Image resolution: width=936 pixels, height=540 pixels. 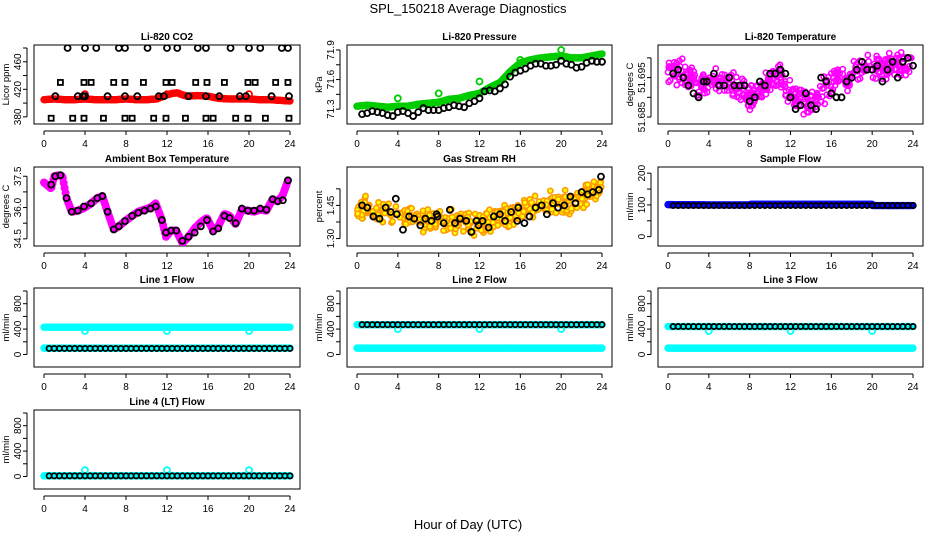 I want to click on series-averages-mid, so click(x=174, y=82).